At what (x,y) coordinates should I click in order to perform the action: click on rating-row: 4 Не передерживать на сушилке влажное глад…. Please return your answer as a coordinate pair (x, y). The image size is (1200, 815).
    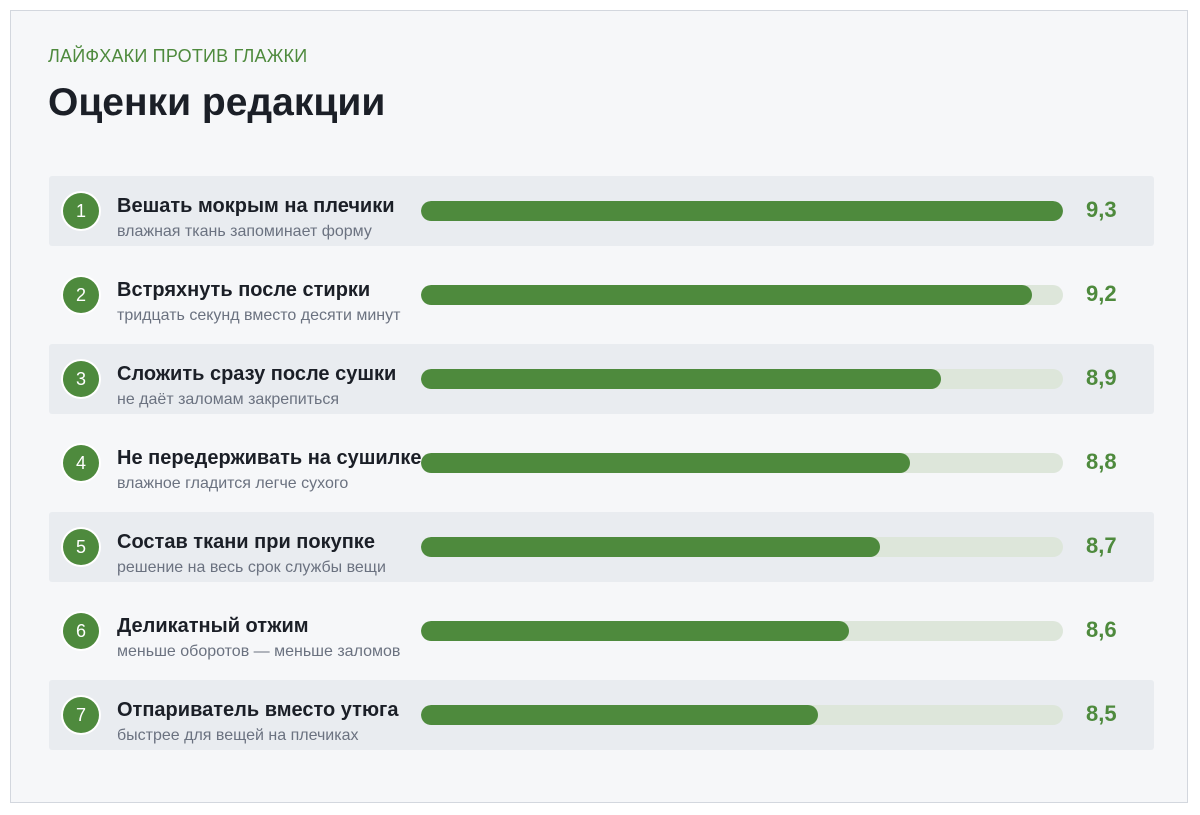
    Looking at the image, I should click on (601, 463).